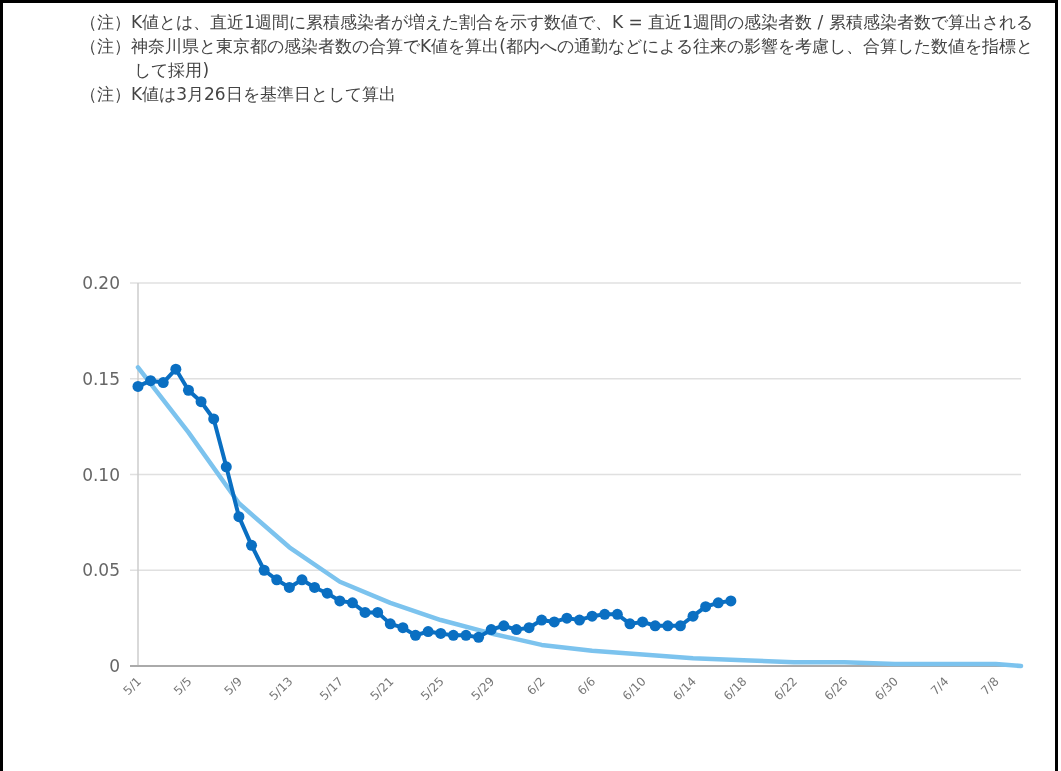  What do you see at coordinates (233, 686) in the screenshot?
I see `x-tick-label: 5/9` at bounding box center [233, 686].